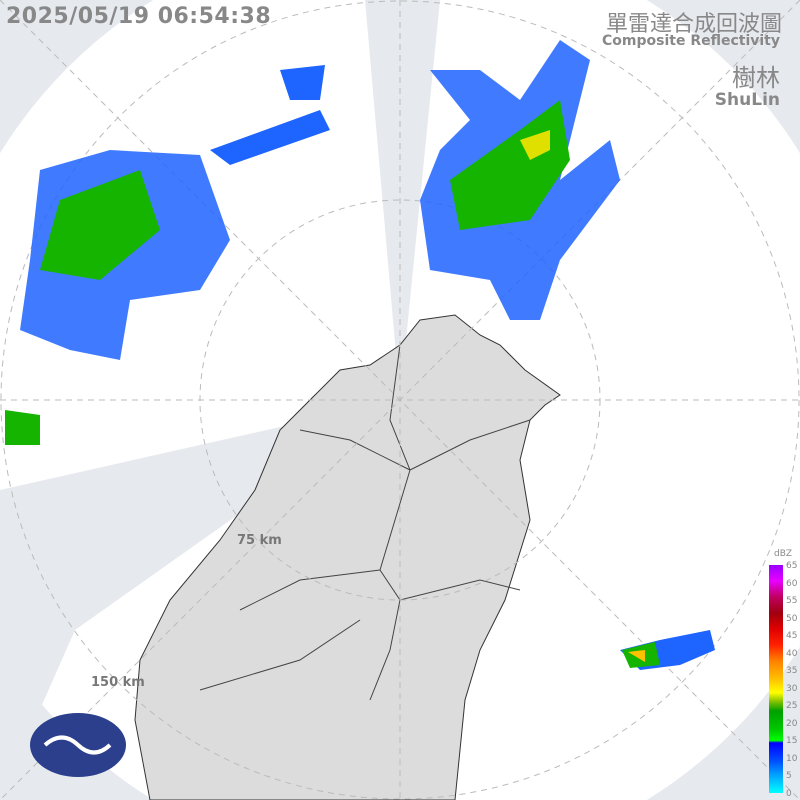 The image size is (800, 800). I want to click on station-en: ShuLin, so click(747, 100).